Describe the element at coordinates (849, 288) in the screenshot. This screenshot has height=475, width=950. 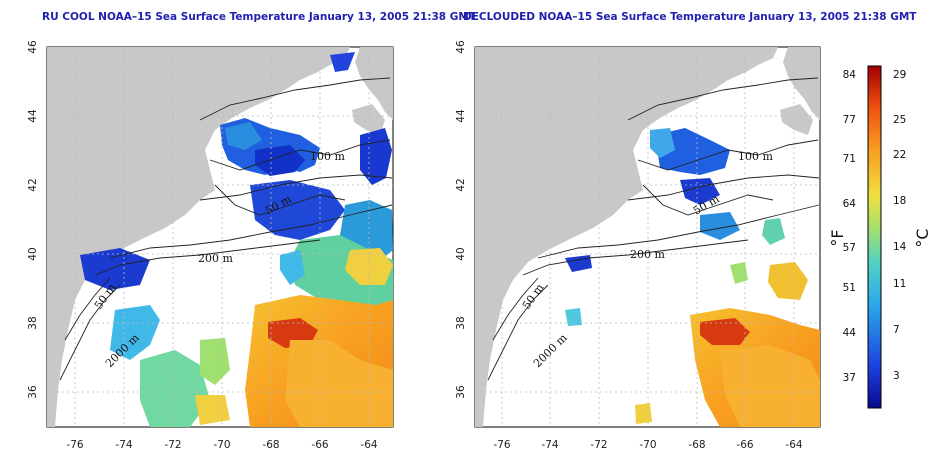
I see `f-tick: 51` at that location.